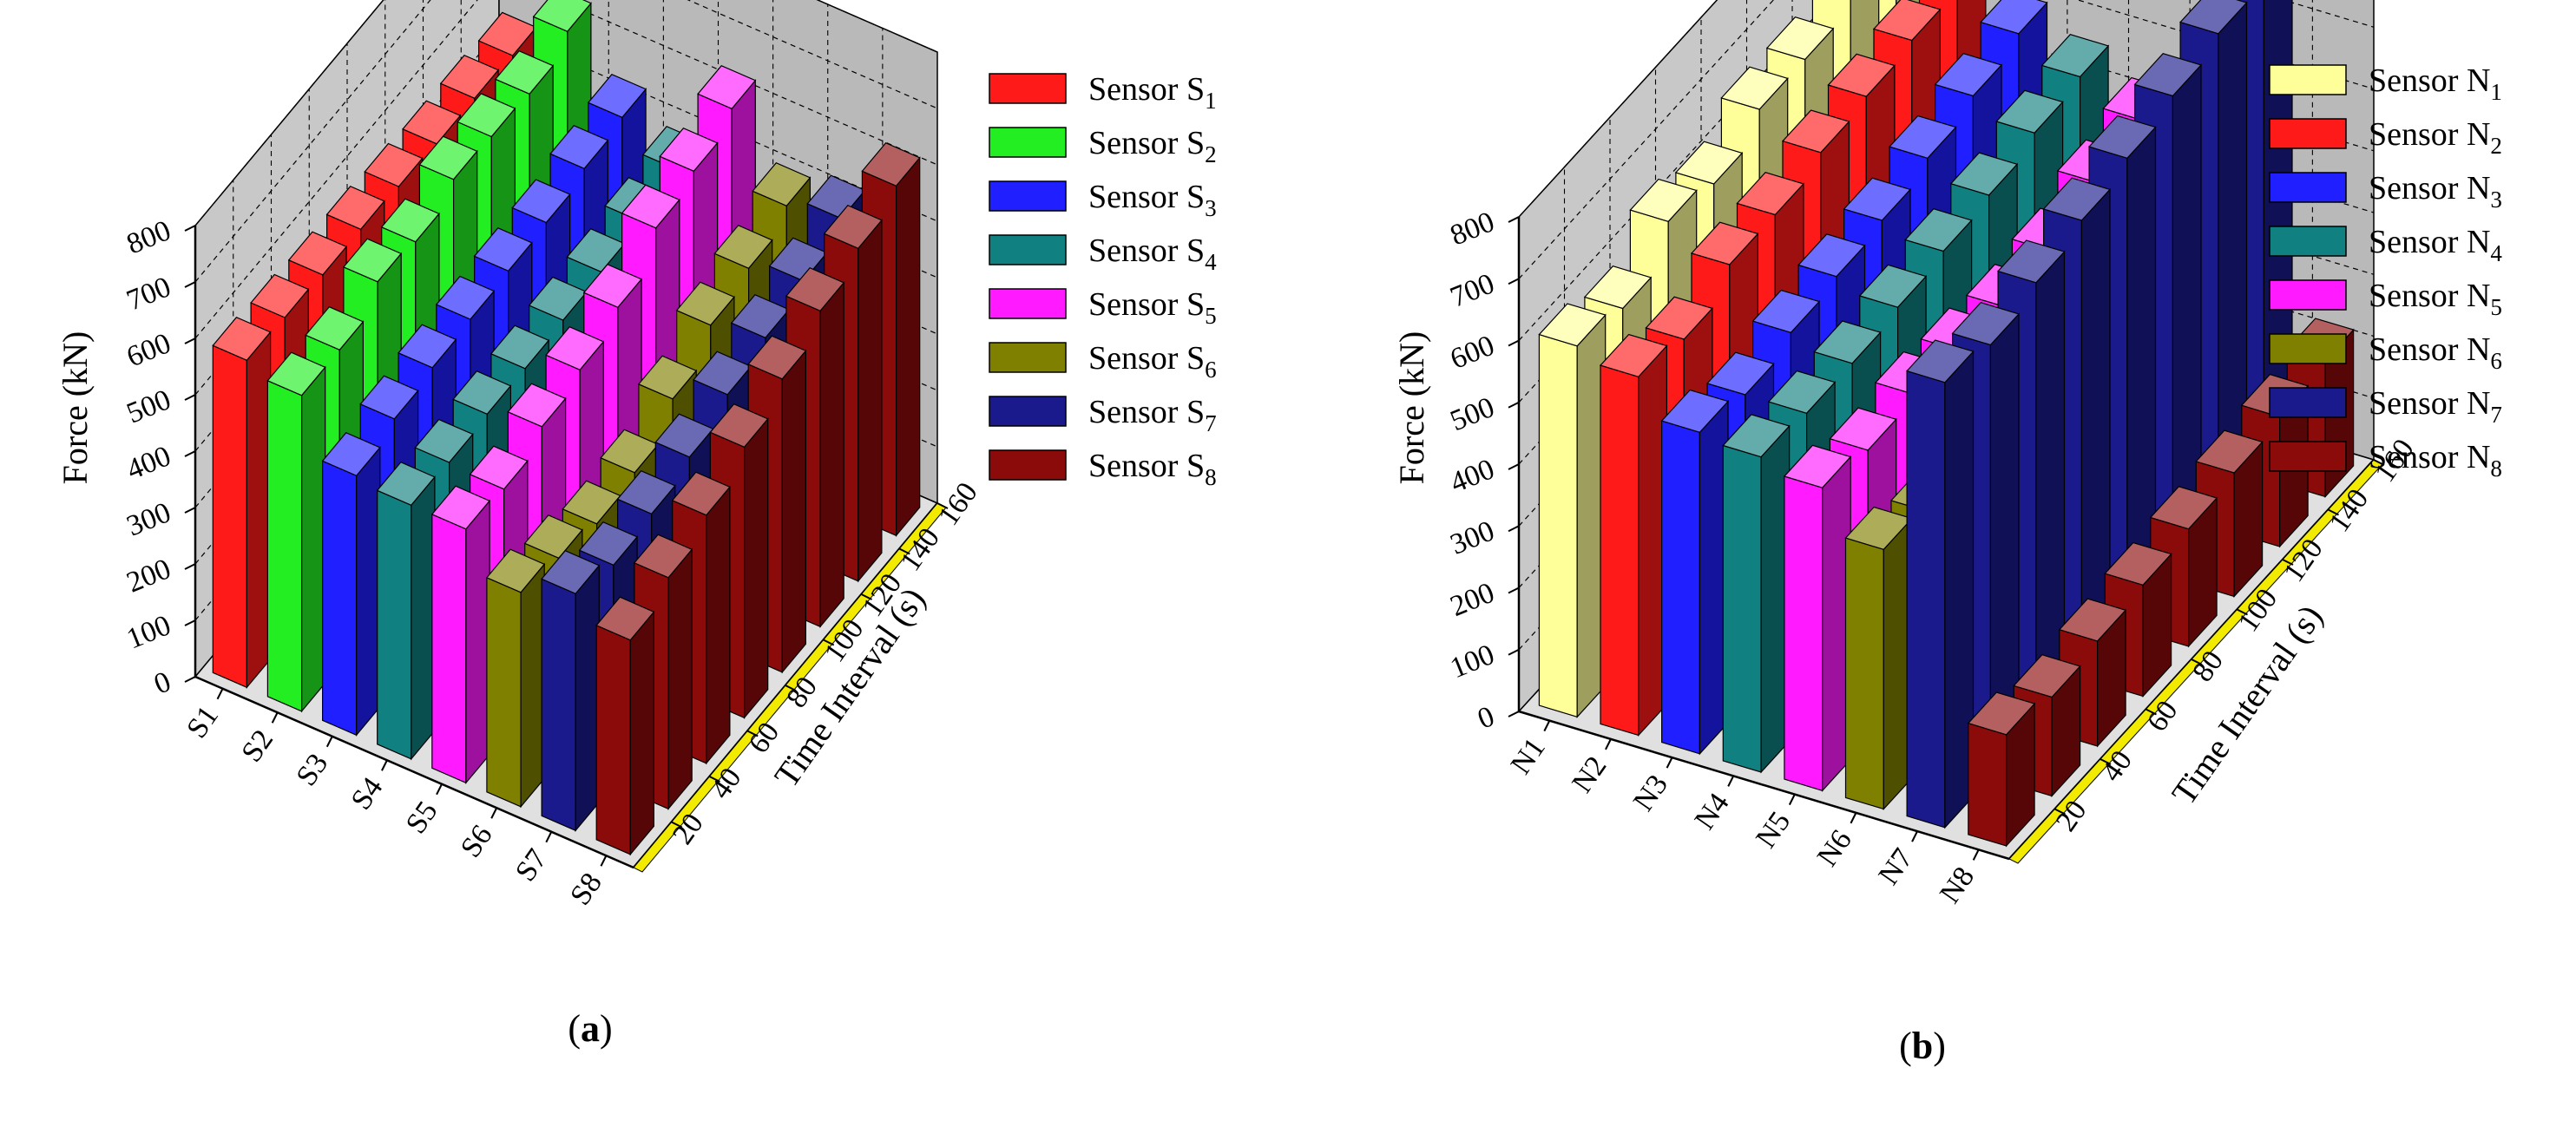 The width and height of the screenshot is (2576, 1127). I want to click on force-axis-title: Force (kN), so click(1411, 408).